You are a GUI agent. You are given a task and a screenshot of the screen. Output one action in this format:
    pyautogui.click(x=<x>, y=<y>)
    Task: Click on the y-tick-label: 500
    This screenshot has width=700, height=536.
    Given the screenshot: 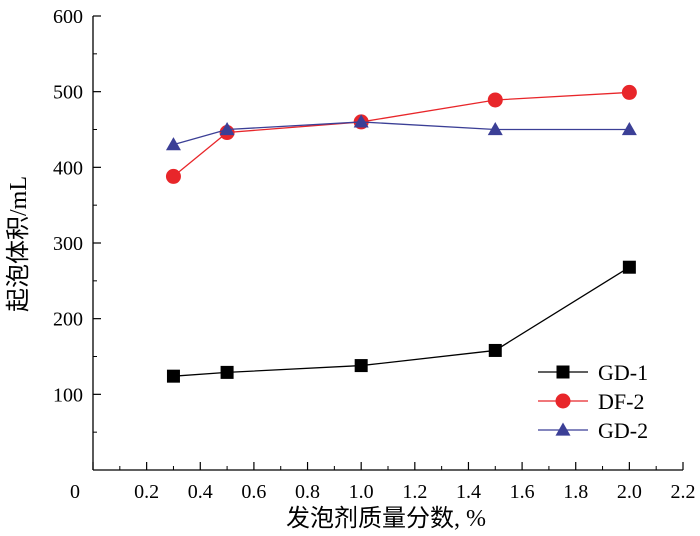 What is the action you would take?
    pyautogui.click(x=68, y=93)
    